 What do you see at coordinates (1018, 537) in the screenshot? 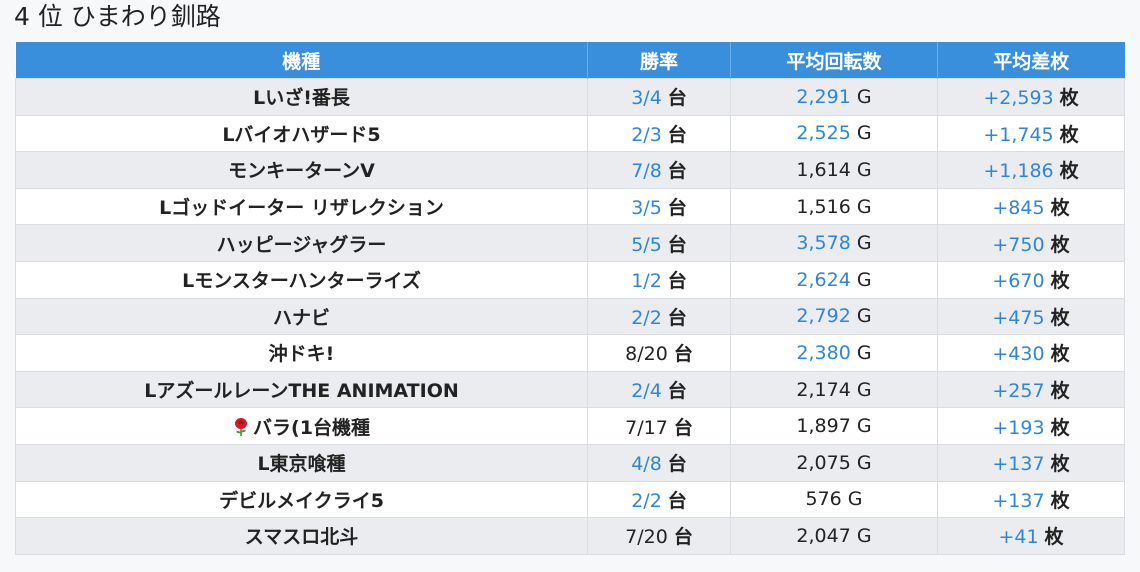
I see `avg-diff-cell-value: +41` at bounding box center [1018, 537].